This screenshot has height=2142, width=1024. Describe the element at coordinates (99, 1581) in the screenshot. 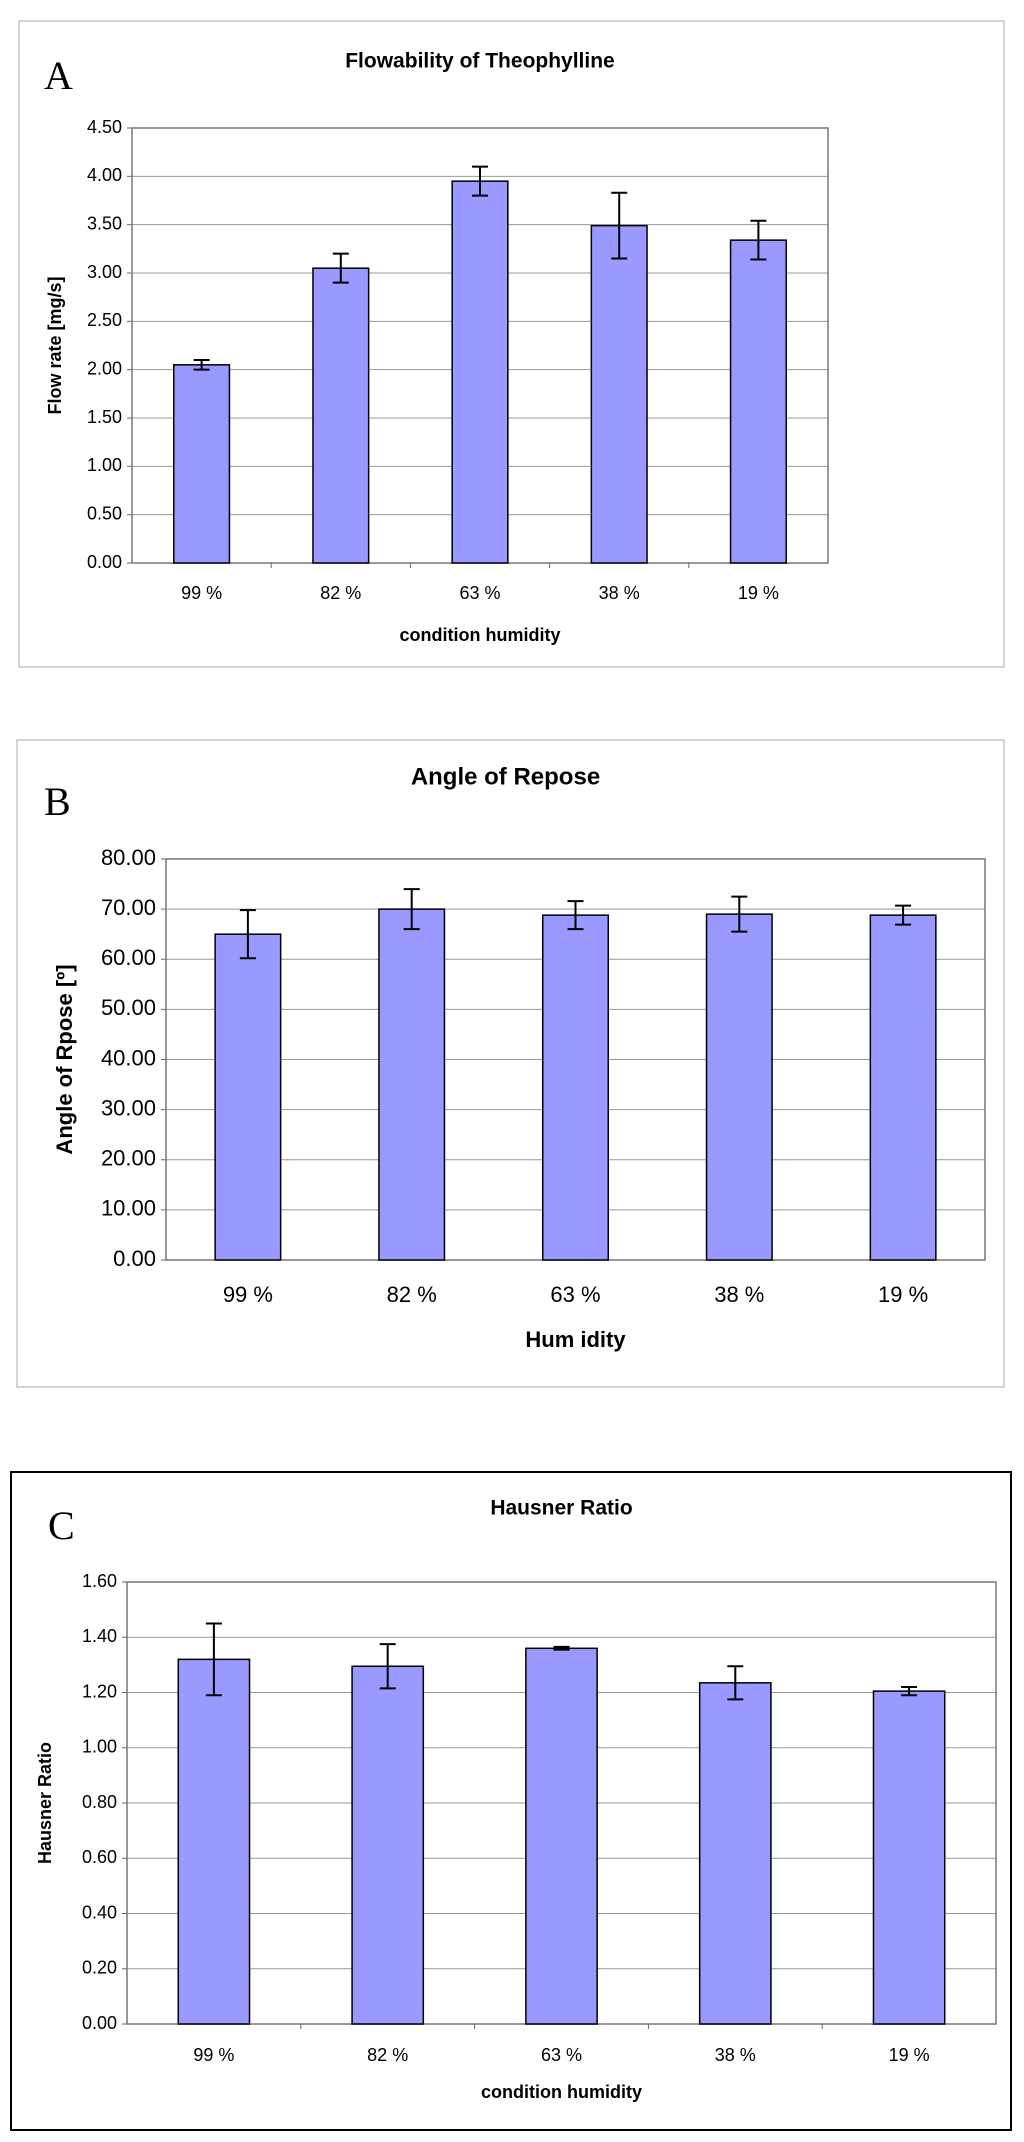

I see `y-tick-label: 1.60` at that location.